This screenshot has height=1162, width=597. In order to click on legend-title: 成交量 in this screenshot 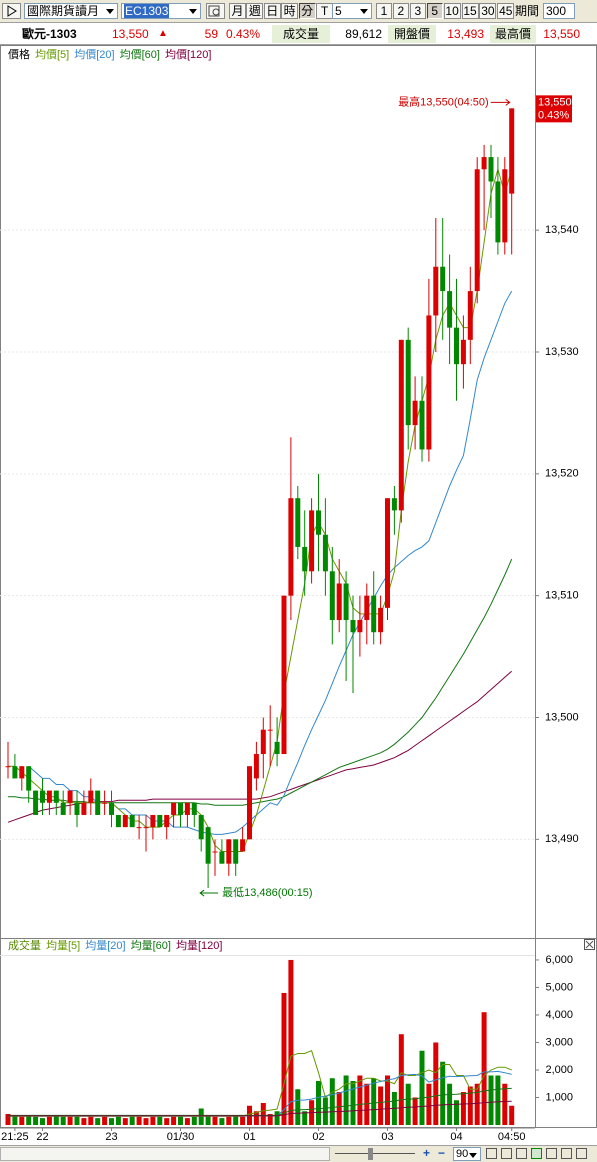, I will do `click(24, 945)`.